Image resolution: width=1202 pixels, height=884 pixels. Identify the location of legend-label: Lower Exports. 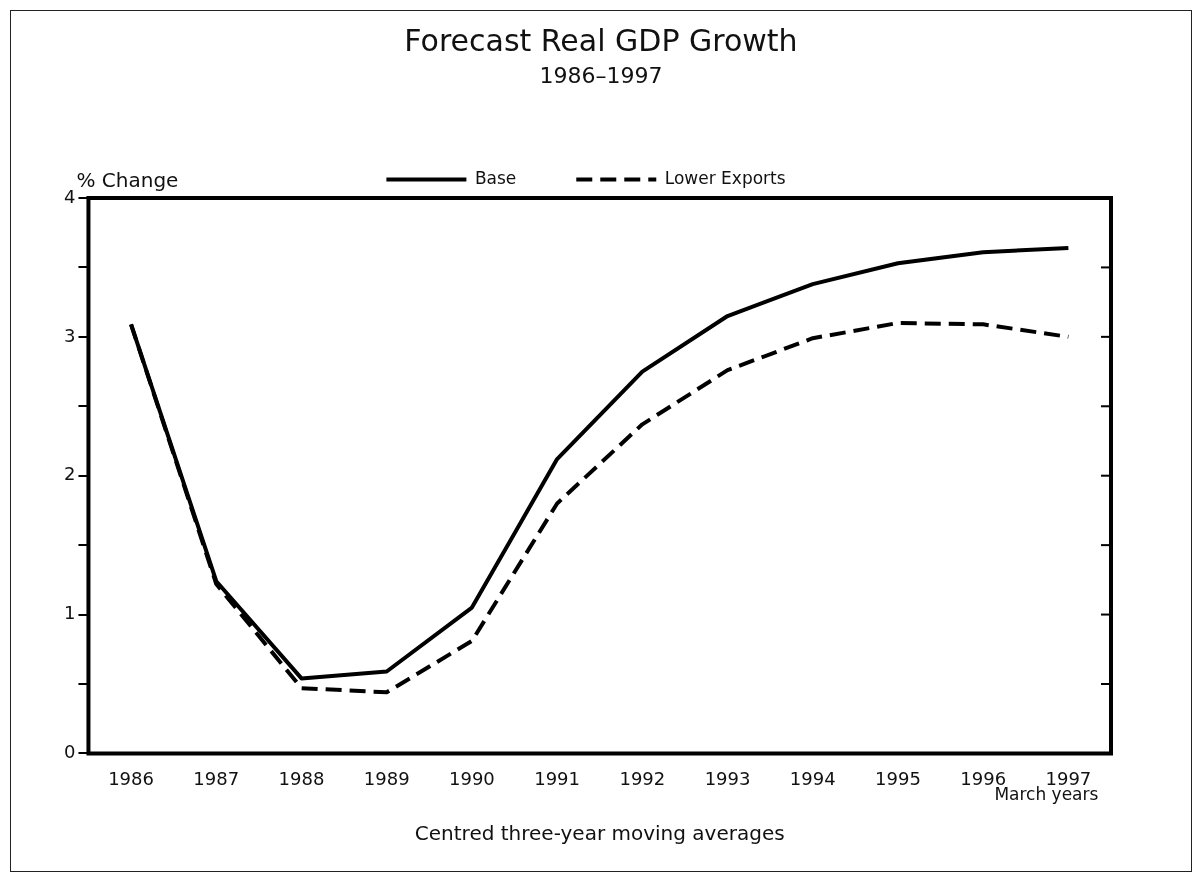
(725, 177).